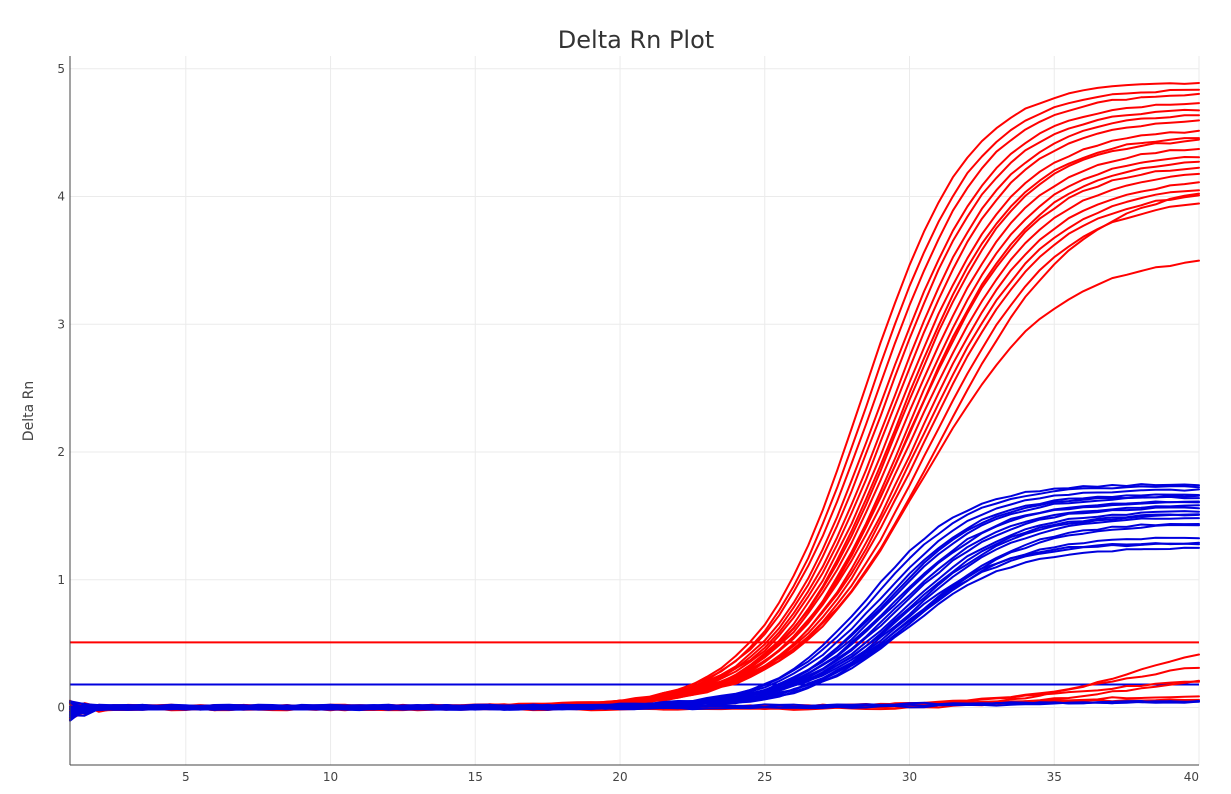  Describe the element at coordinates (619, 777) in the screenshot. I see `x-tick-label: 20` at that location.